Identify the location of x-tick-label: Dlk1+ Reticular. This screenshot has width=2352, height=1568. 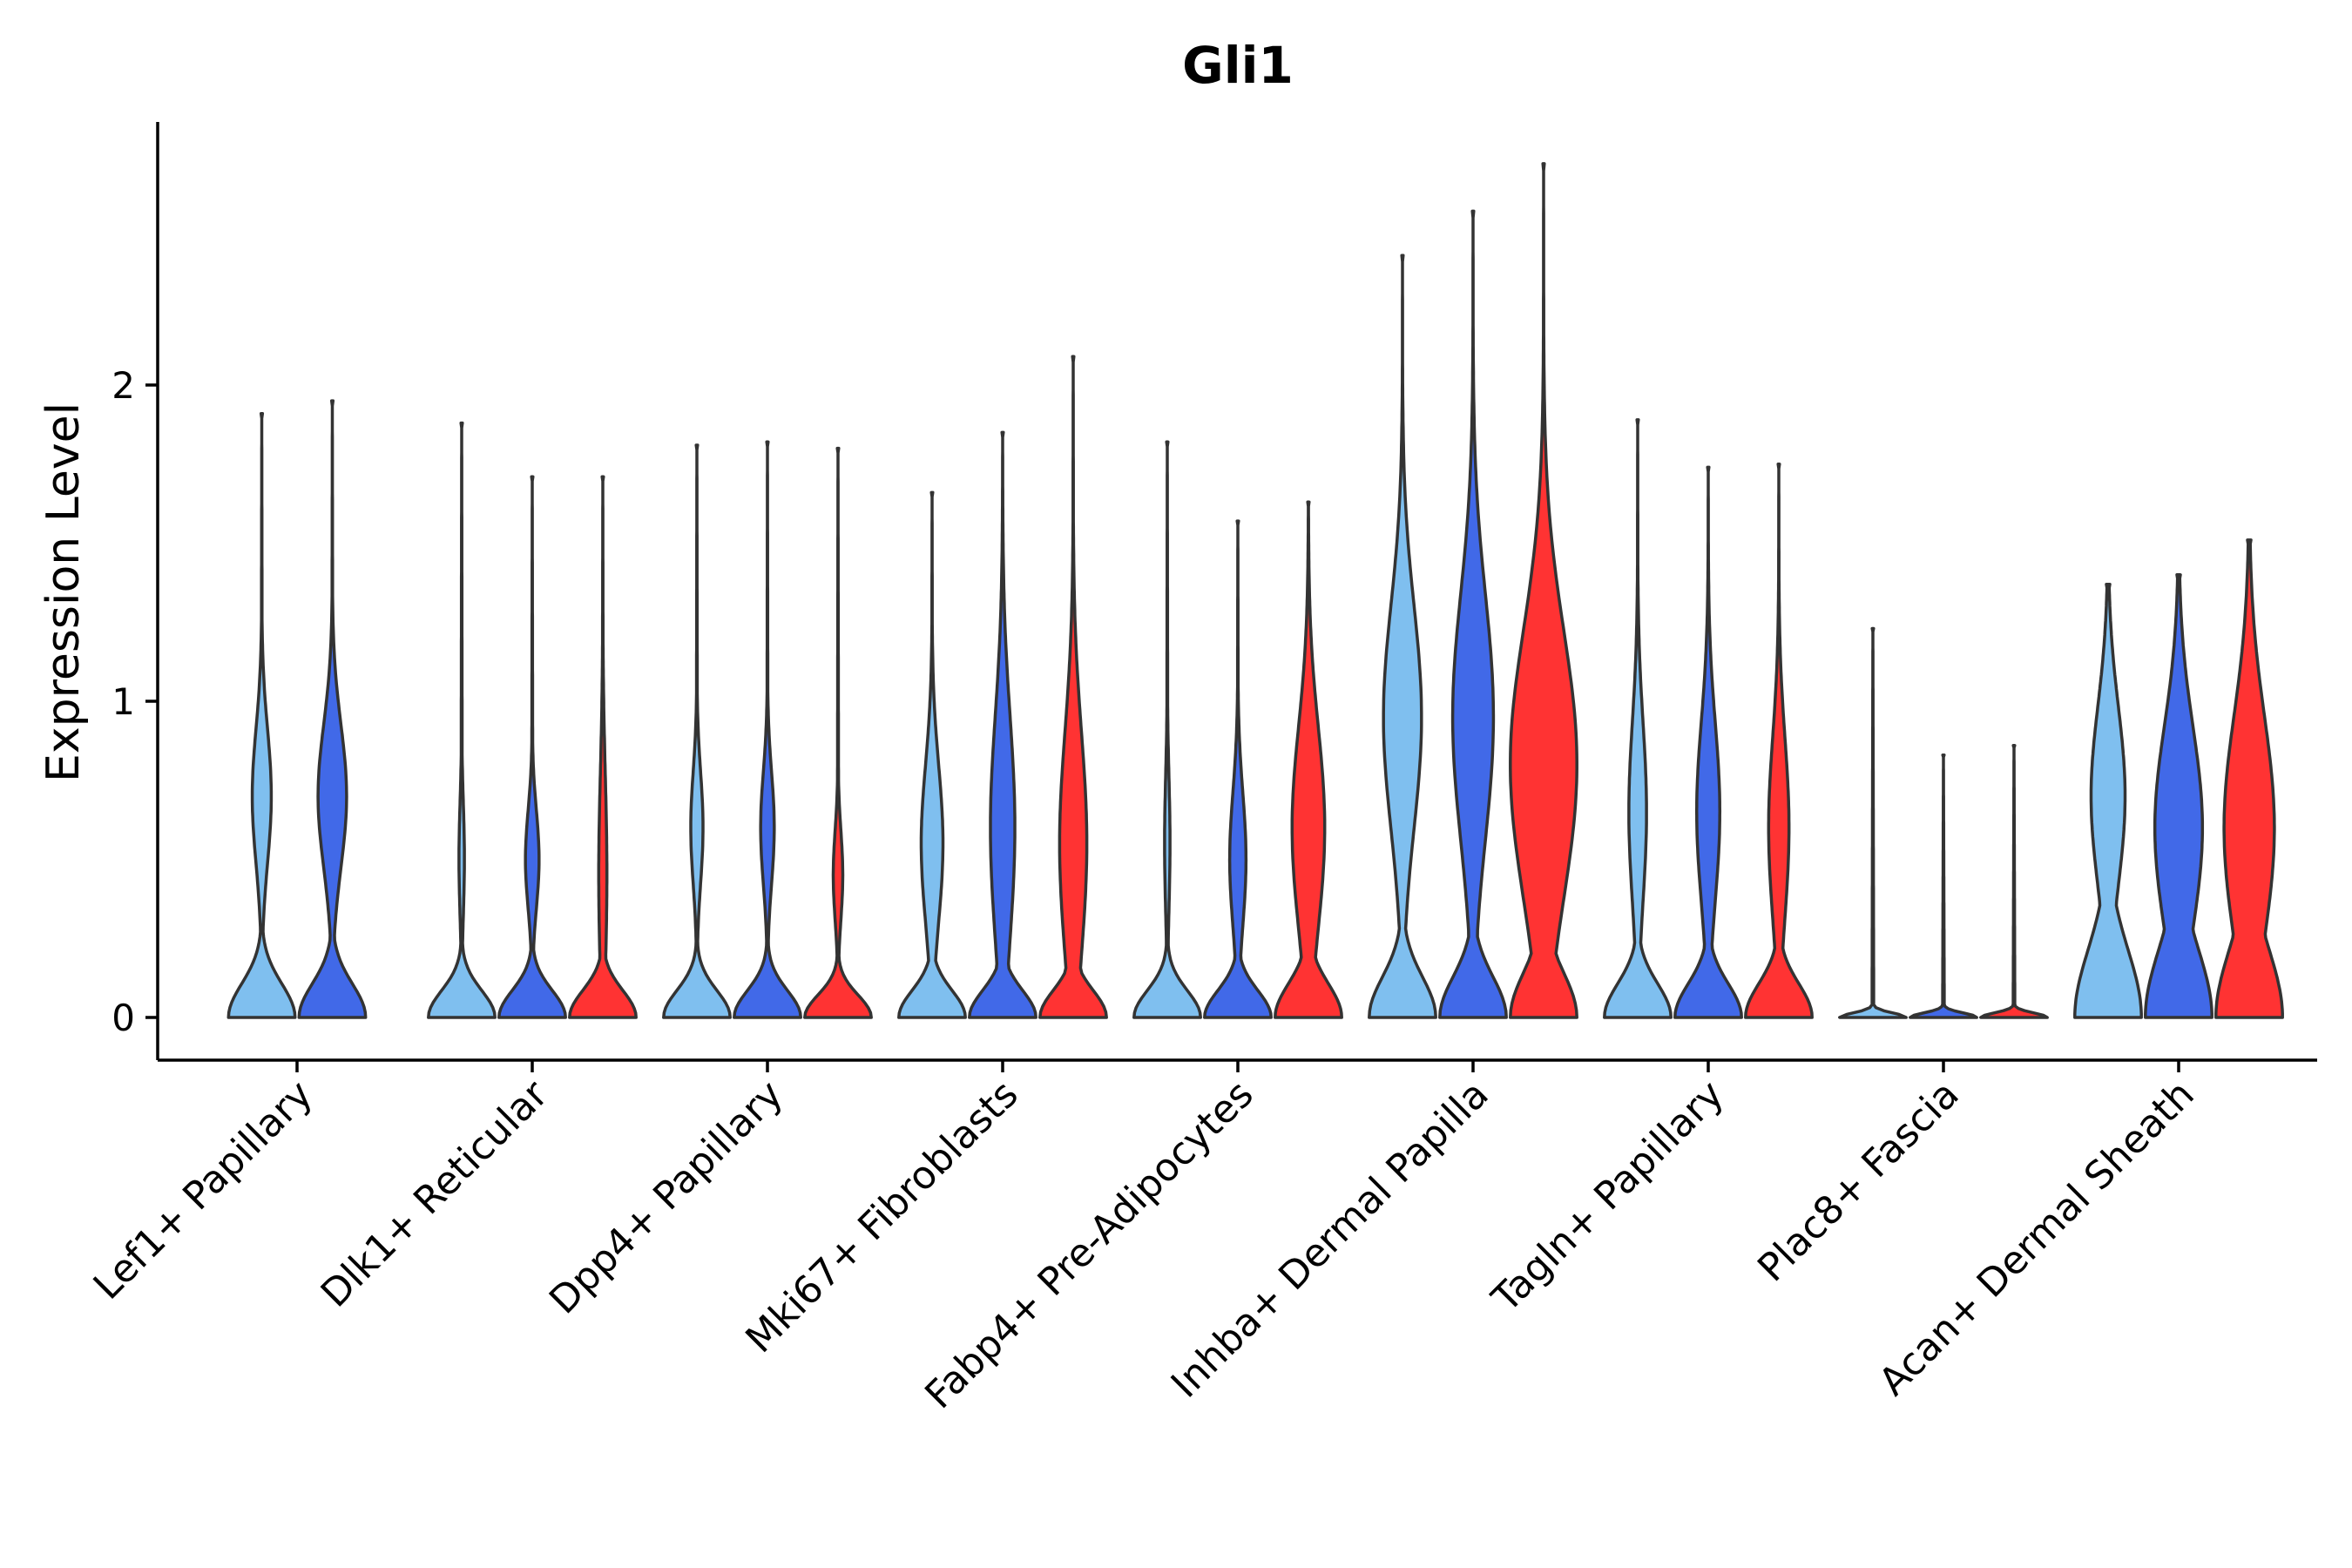
(435, 1193).